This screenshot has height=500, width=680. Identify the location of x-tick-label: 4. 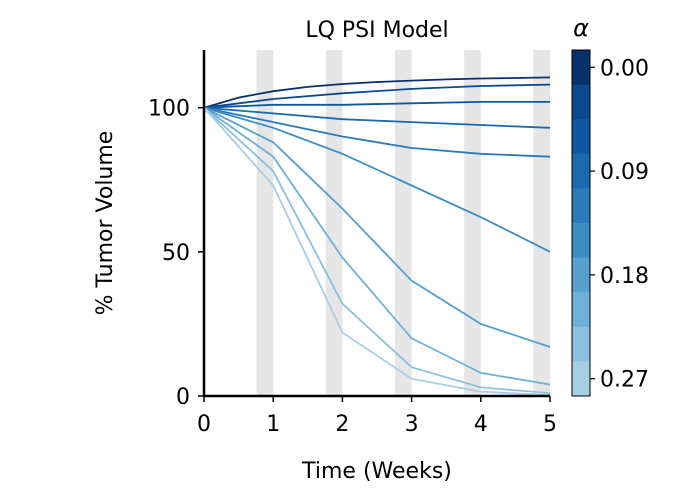
(481, 424).